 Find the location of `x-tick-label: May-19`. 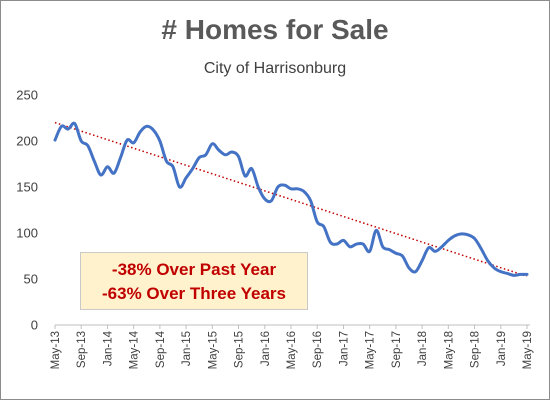

x-tick-label: May-19 is located at coordinates (528, 350).